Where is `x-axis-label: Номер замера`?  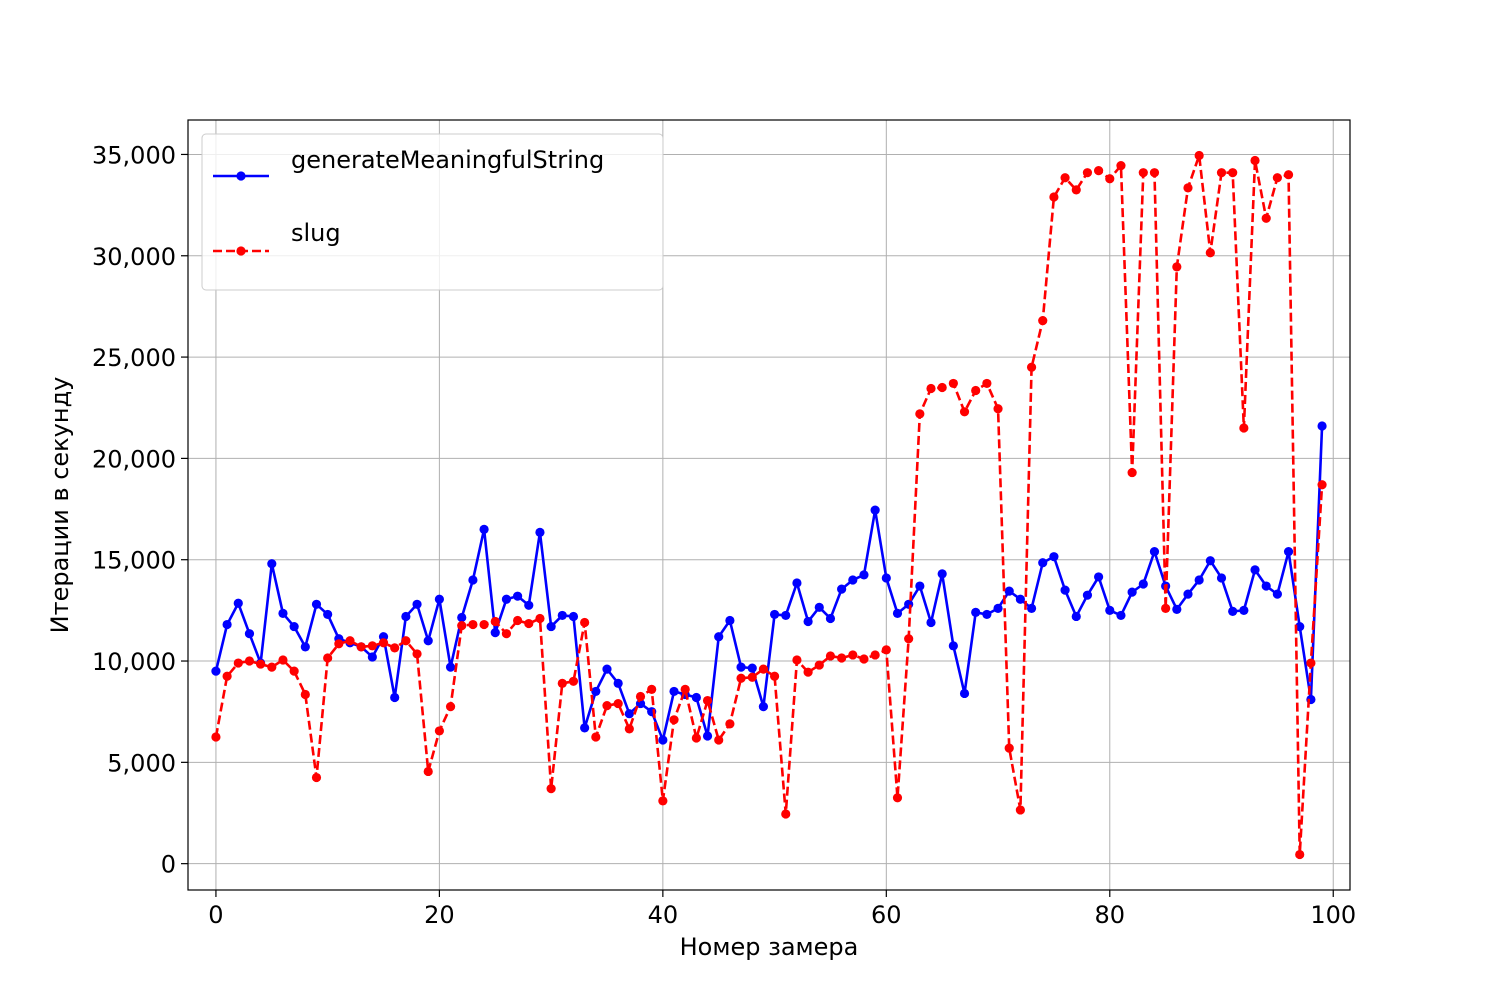
x-axis-label: Номер замера is located at coordinates (769, 947).